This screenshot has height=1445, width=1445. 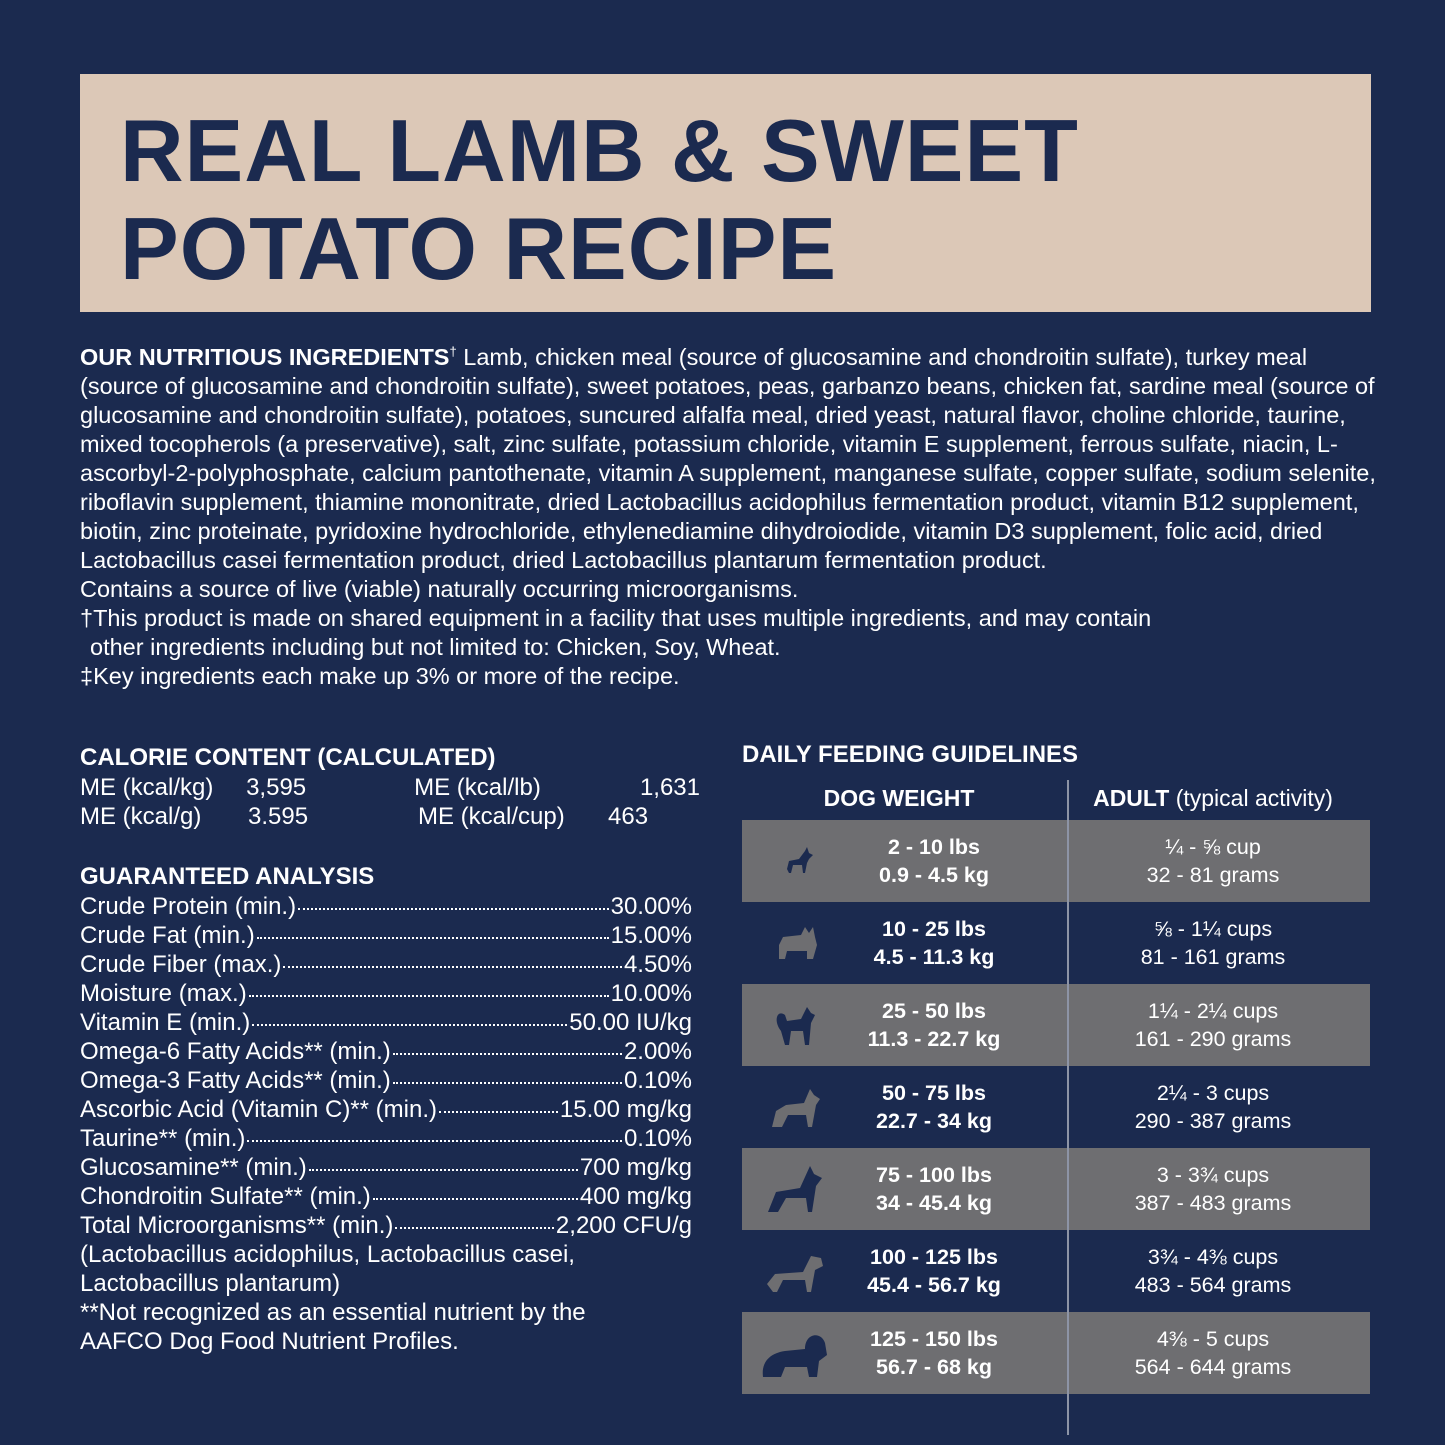 I want to click on analysis-row: Total Microorganisms** (min.) 2,200 CFU/g, so click(x=386, y=1225).